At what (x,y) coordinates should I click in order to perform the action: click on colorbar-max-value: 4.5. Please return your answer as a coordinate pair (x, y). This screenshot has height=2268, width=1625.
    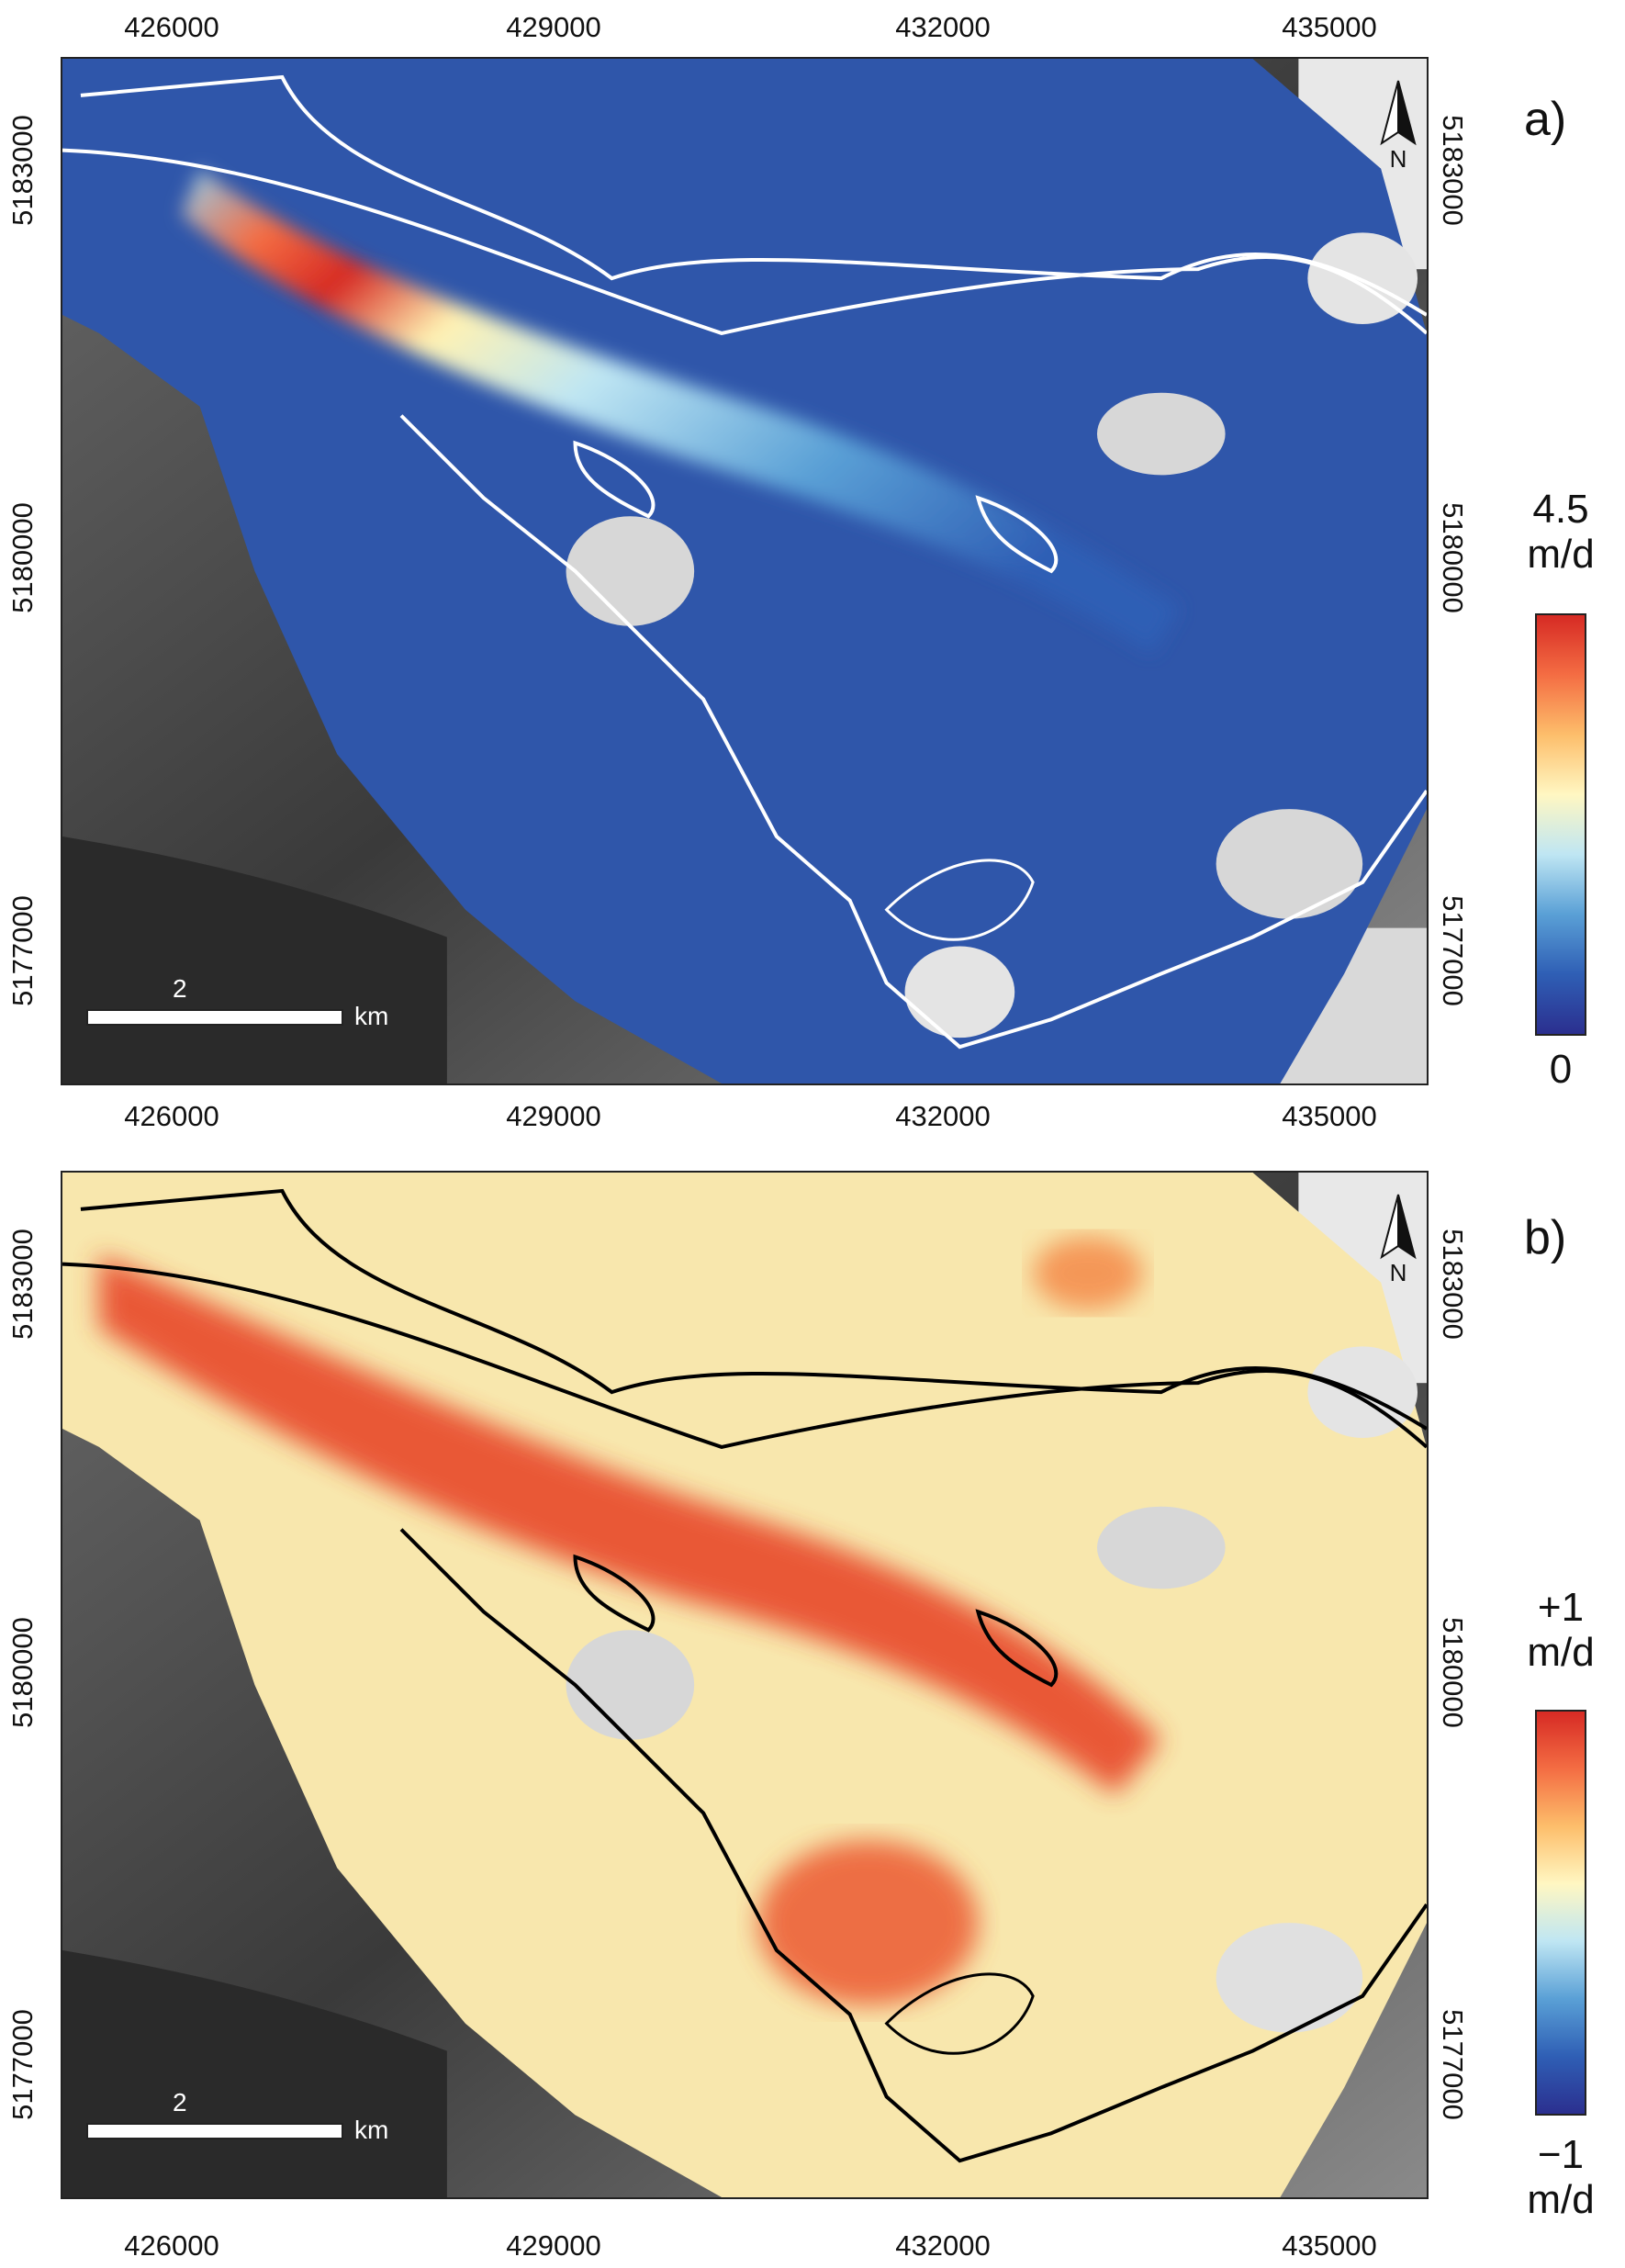
    Looking at the image, I should click on (1560, 510).